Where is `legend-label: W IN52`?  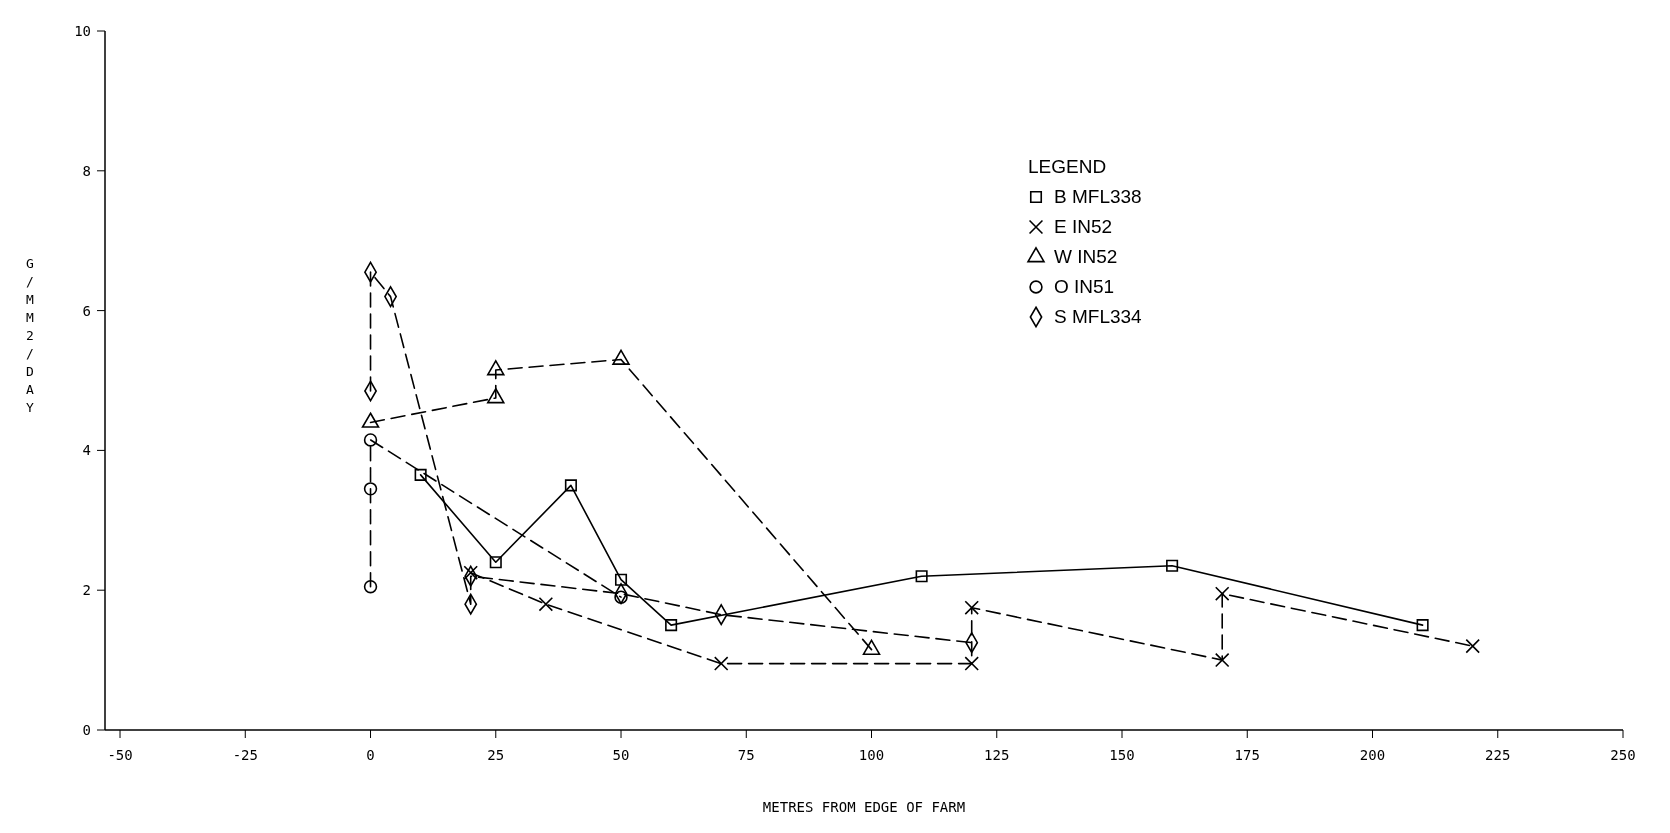 legend-label: W IN52 is located at coordinates (1086, 256).